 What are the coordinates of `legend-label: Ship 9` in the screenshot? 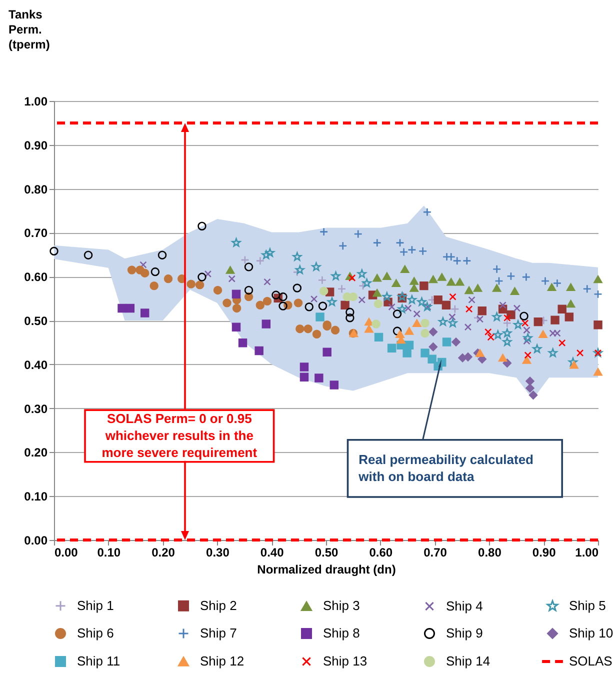 It's located at (464, 633).